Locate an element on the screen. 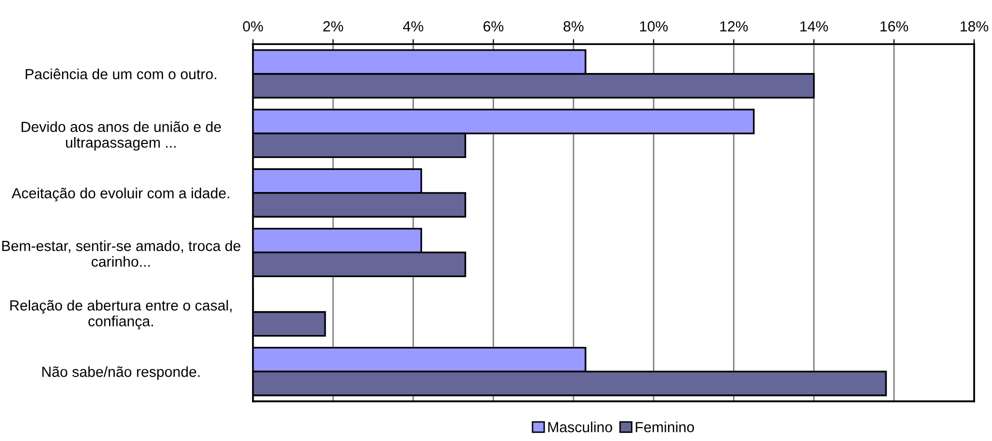 This screenshot has width=992, height=441. x-tick-label: 18% is located at coordinates (974, 26).